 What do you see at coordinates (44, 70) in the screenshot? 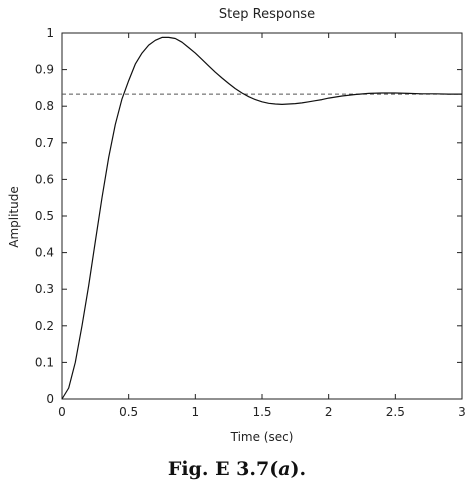
I see `y-tick-label: 0.9` at bounding box center [44, 70].